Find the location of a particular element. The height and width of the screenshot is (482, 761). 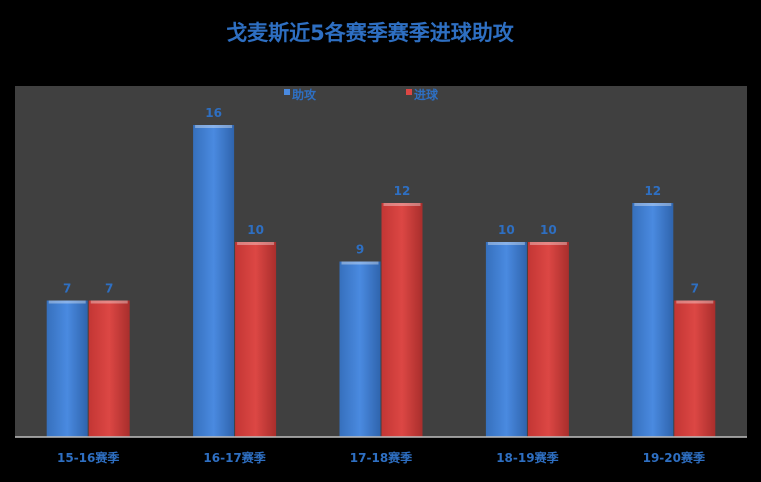

x-tick-label: 17-18赛季 is located at coordinates (381, 457).